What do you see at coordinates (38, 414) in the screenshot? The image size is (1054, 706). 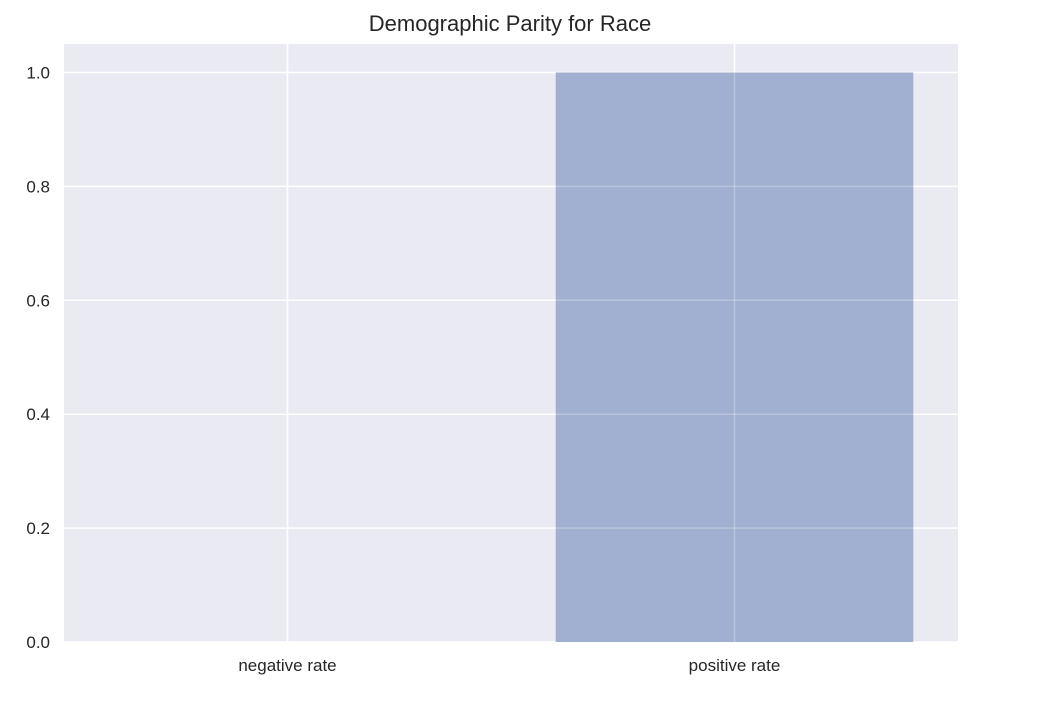 I see `y-tick-label: 0.4` at bounding box center [38, 414].